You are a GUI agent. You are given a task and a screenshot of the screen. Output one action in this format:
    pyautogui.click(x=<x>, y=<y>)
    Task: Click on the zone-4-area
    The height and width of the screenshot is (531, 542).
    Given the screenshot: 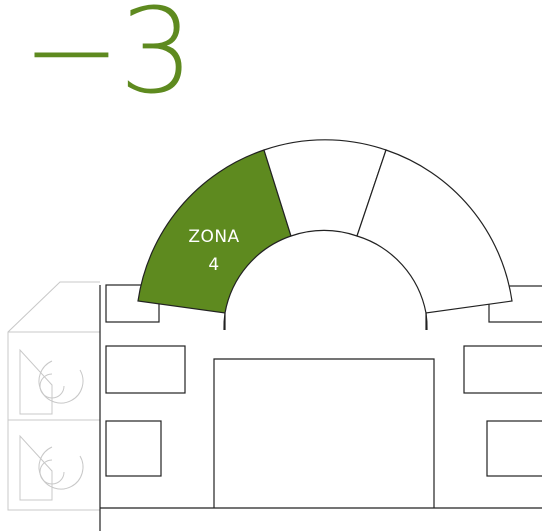 What is the action you would take?
    pyautogui.click(x=214, y=231)
    